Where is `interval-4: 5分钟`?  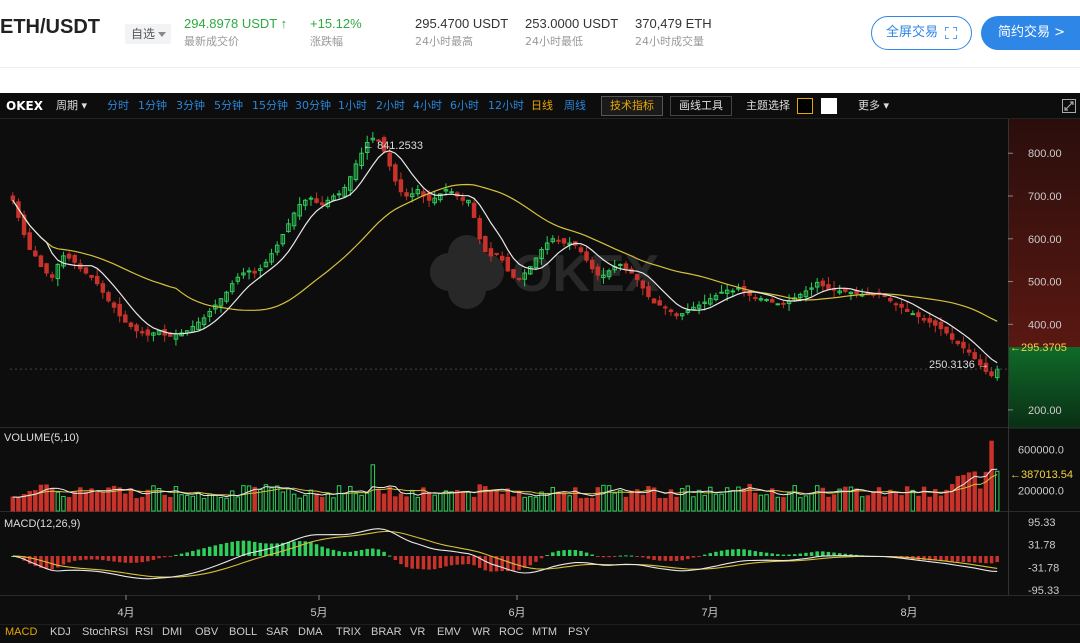
interval-4: 5分钟 is located at coordinates (228, 105).